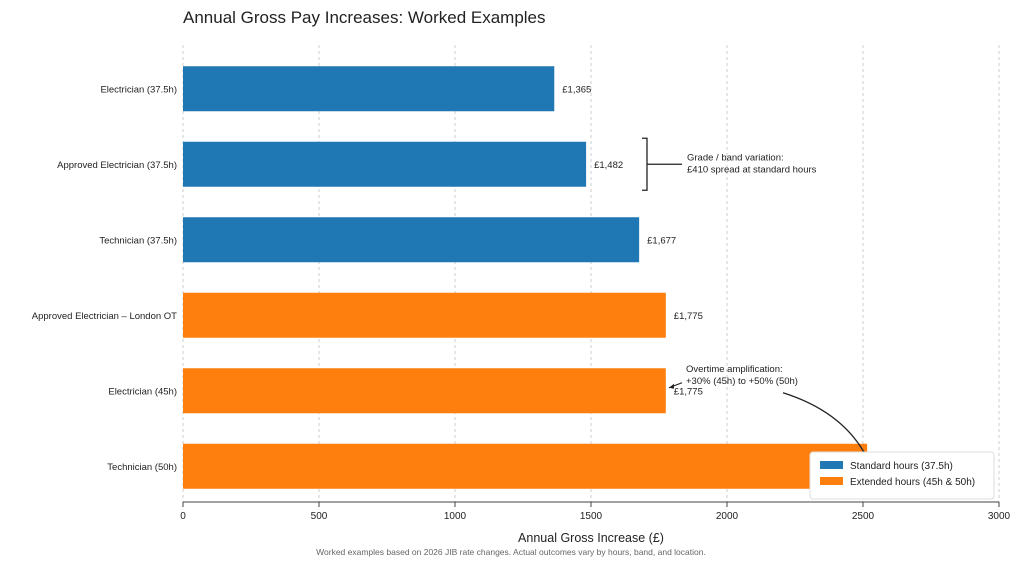  What do you see at coordinates (823, 422) in the screenshot?
I see `arrow-annotation` at bounding box center [823, 422].